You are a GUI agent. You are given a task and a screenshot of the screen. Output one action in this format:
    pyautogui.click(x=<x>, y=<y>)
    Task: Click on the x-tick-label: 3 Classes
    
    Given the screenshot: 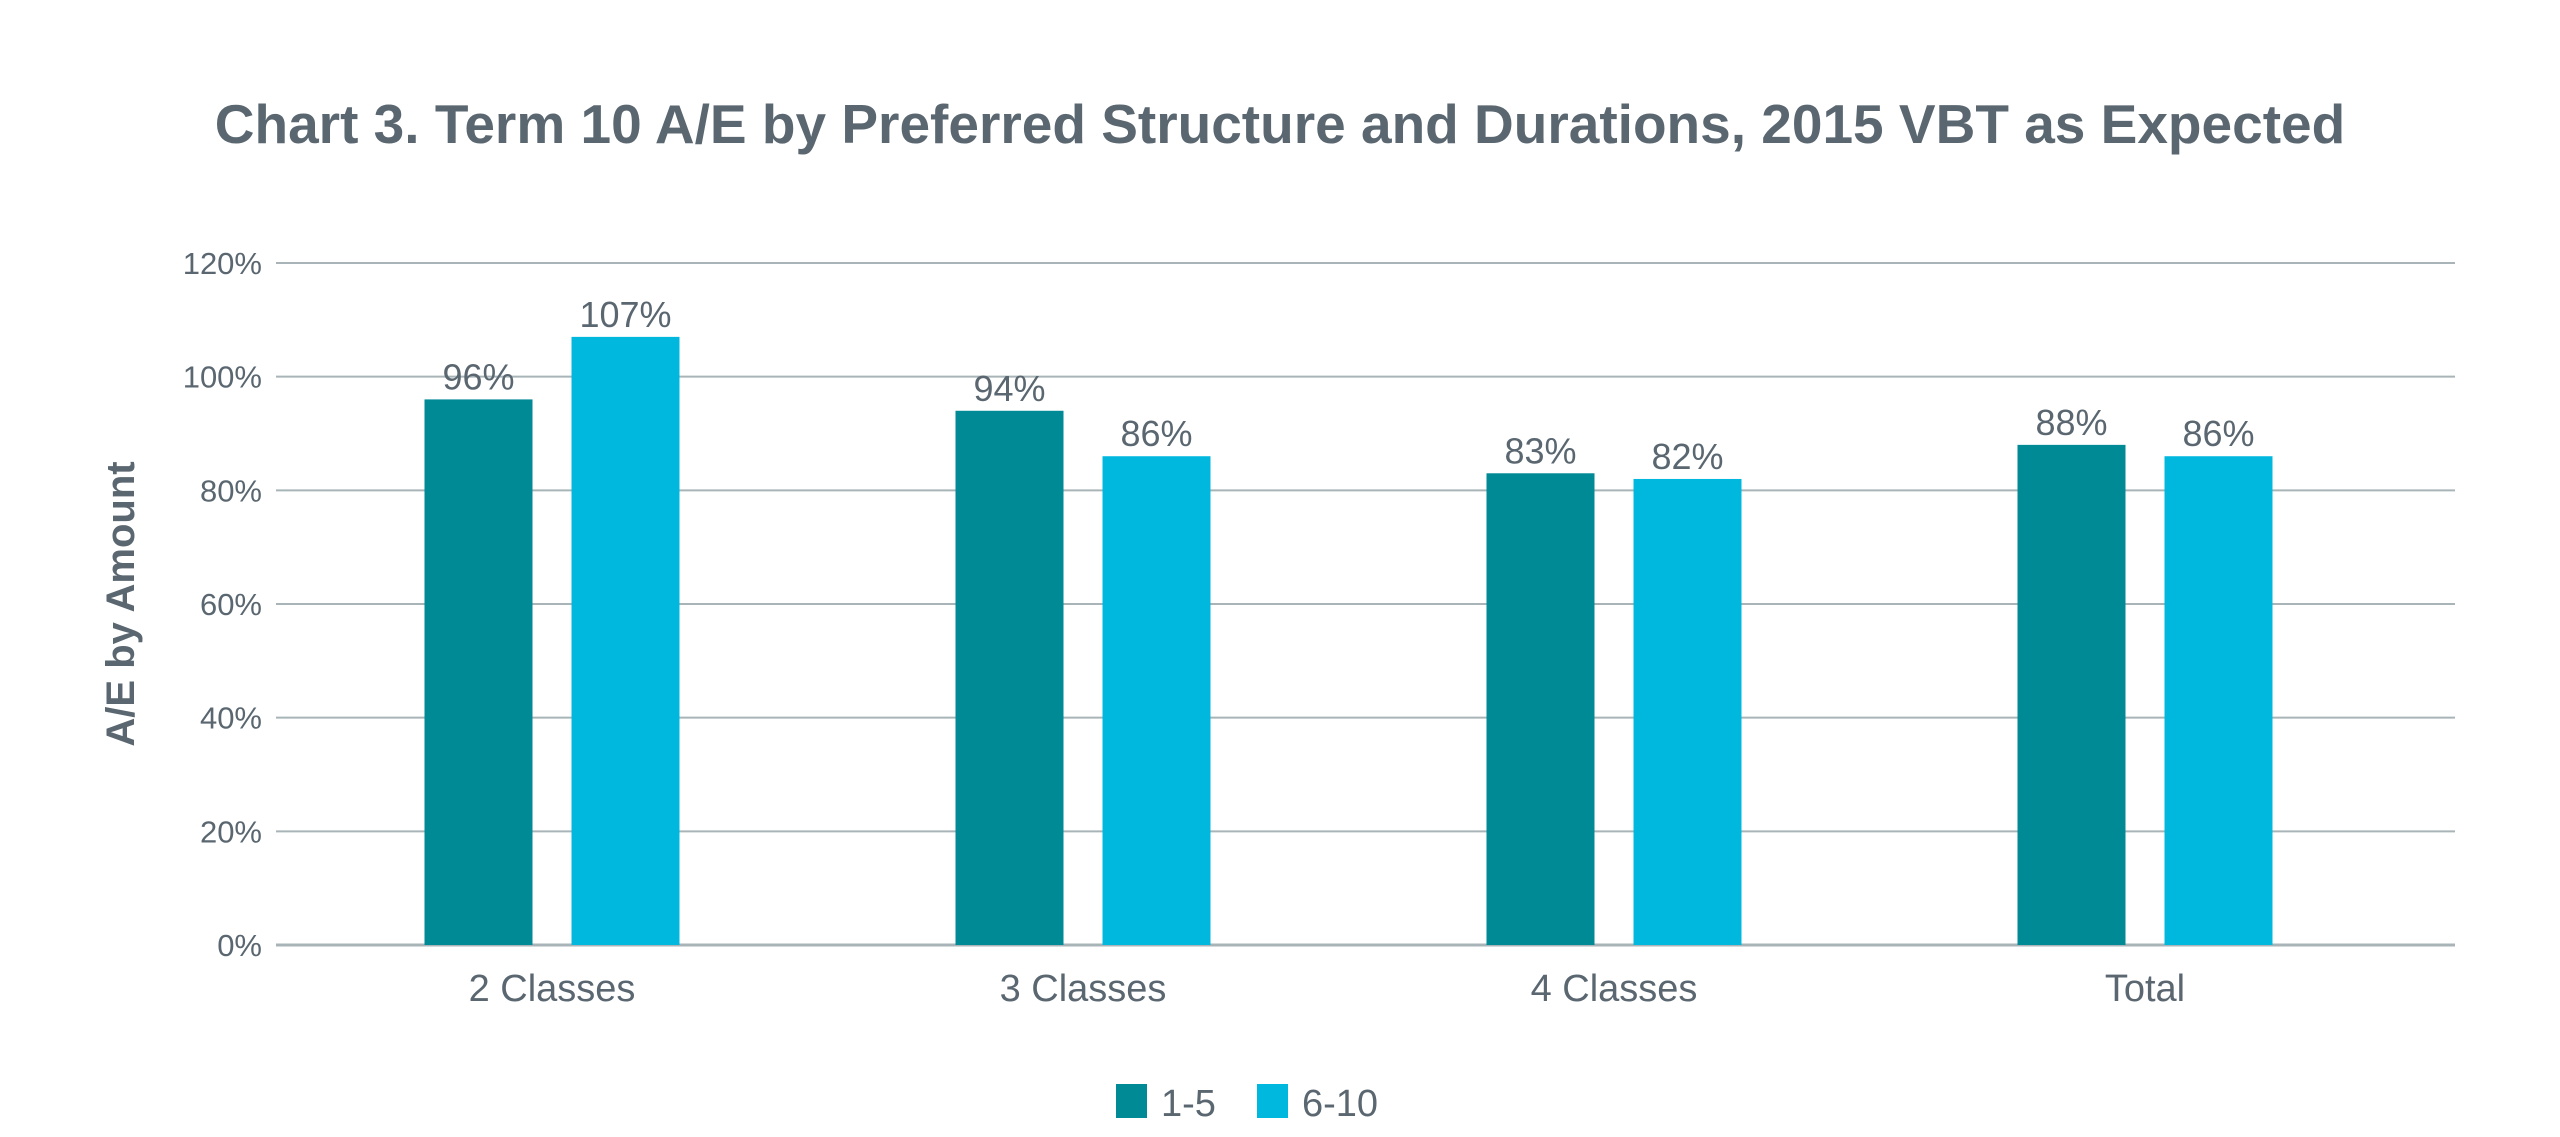 What is the action you would take?
    pyautogui.click(x=1083, y=989)
    